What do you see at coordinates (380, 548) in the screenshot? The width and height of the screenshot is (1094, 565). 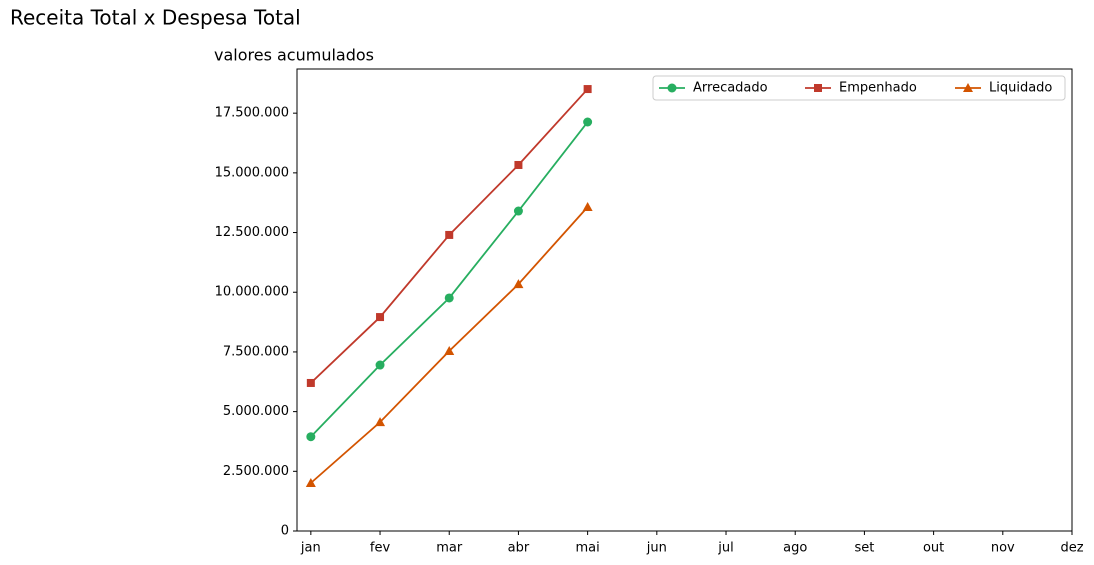 I see `x-tick-label: fev` at bounding box center [380, 548].